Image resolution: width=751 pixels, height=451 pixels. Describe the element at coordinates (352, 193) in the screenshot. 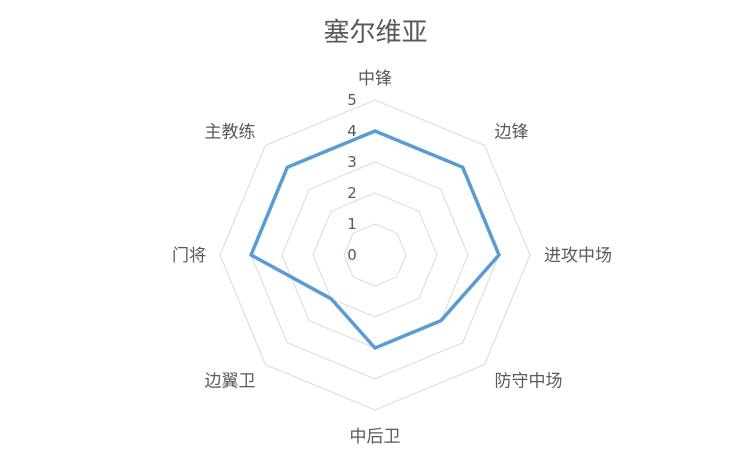

I see `r-tick-label: 2` at that location.